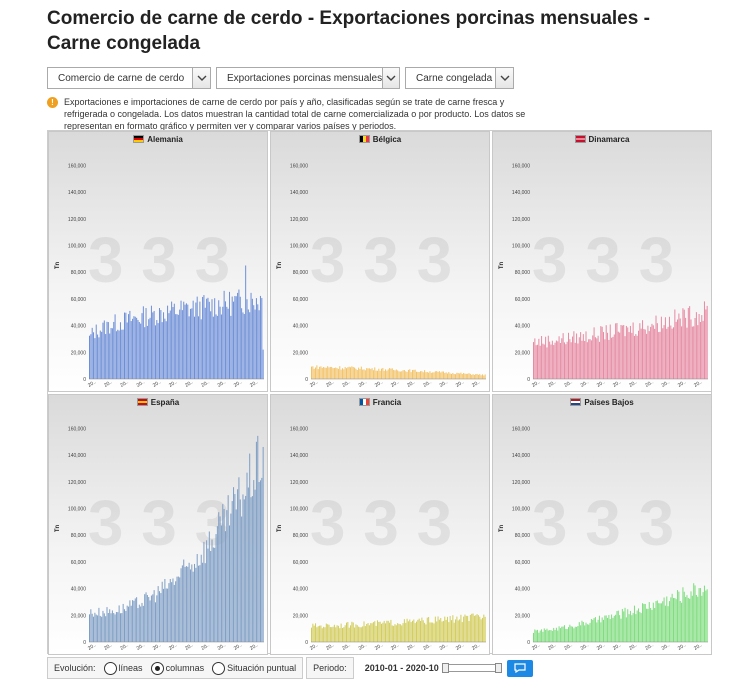 The image size is (731, 685). I want to click on radio-columnas: columnas, so click(177, 668).